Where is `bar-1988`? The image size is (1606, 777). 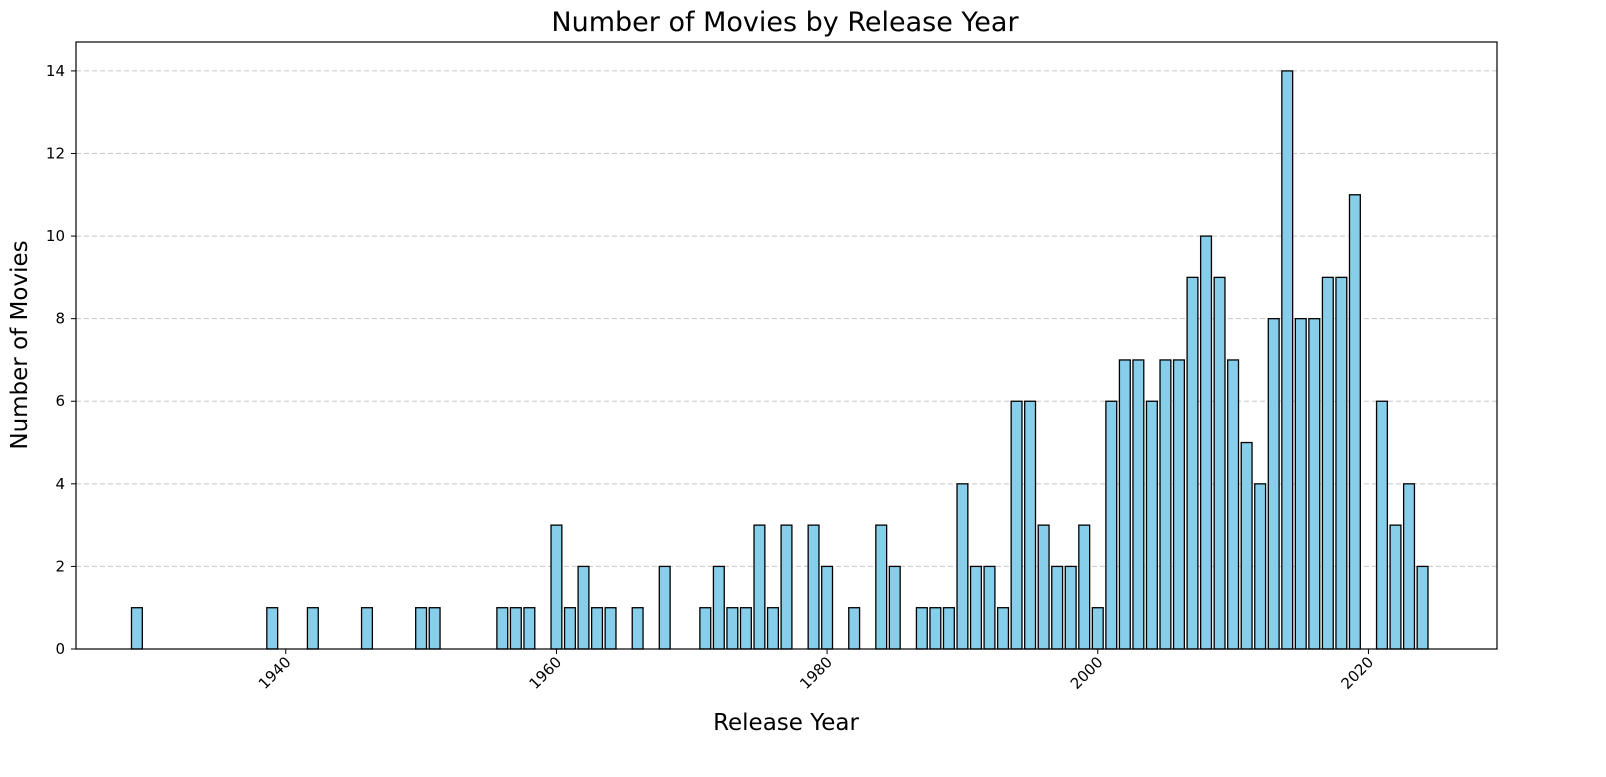 bar-1988 is located at coordinates (935, 628).